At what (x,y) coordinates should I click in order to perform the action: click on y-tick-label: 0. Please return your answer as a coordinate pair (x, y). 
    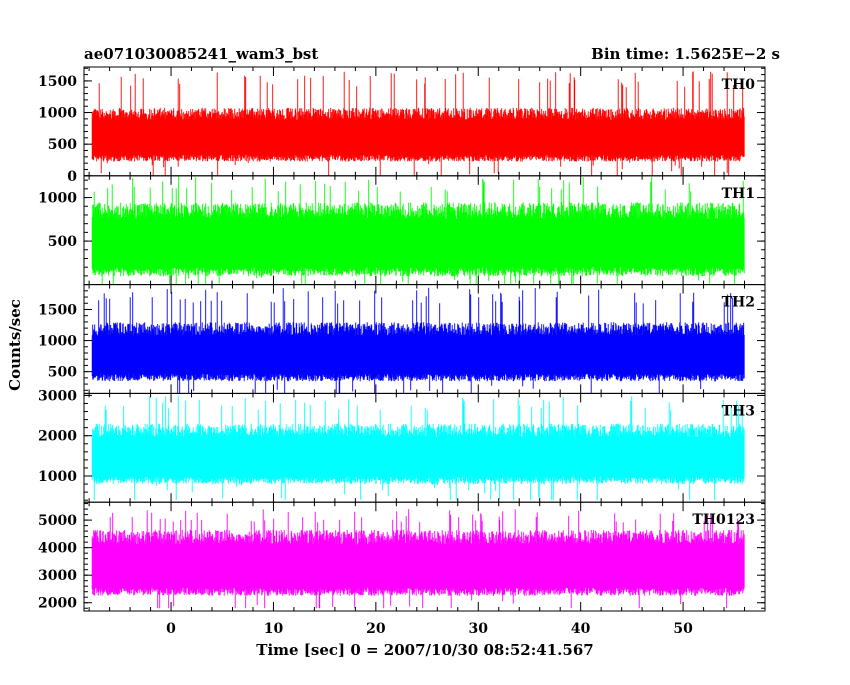
    Looking at the image, I should click on (72, 177).